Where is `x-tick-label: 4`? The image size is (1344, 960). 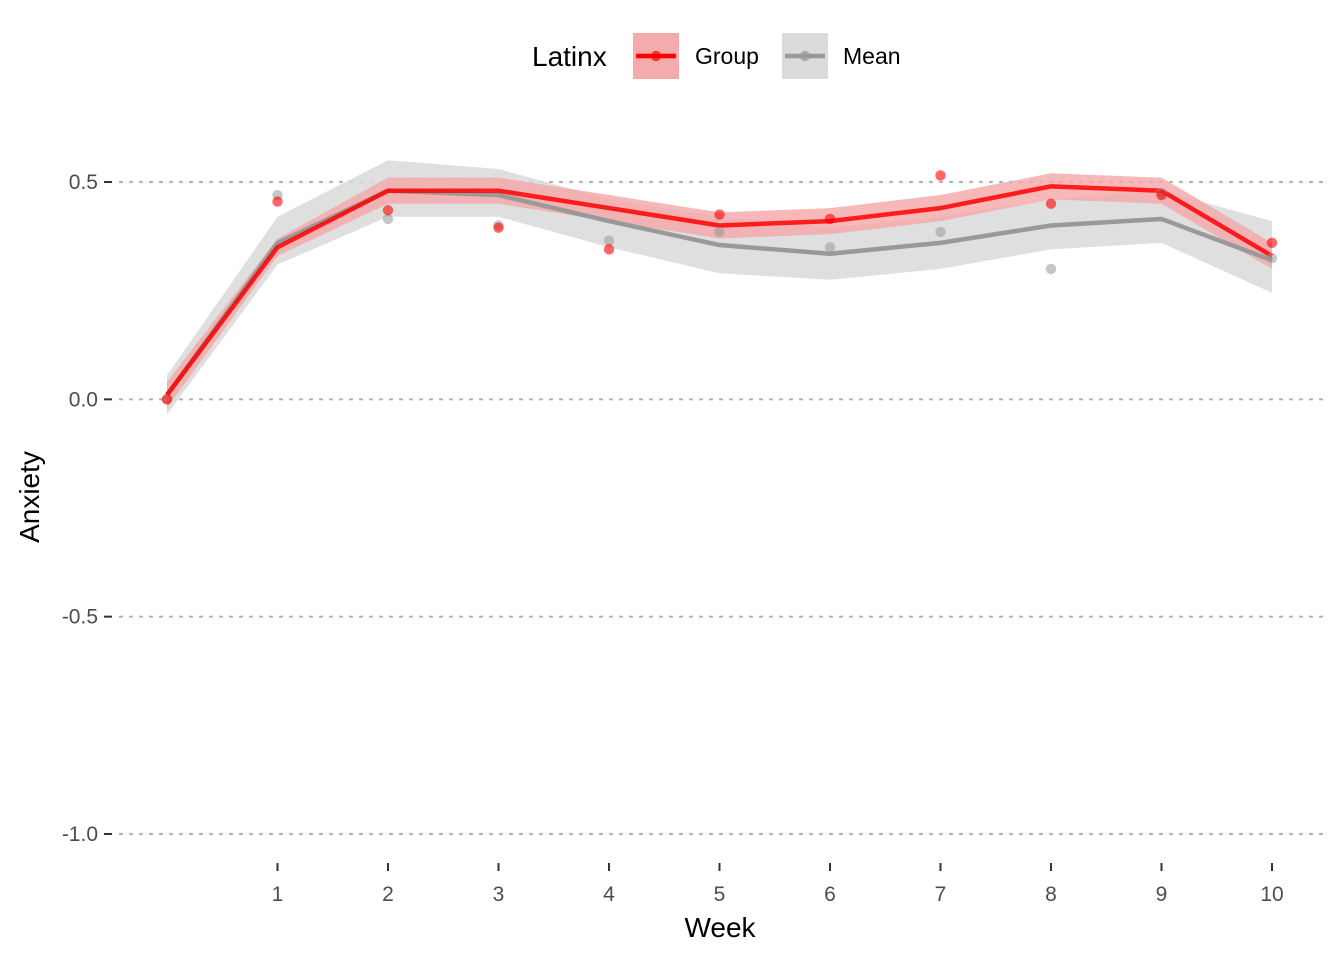
x-tick-label: 4 is located at coordinates (609, 894).